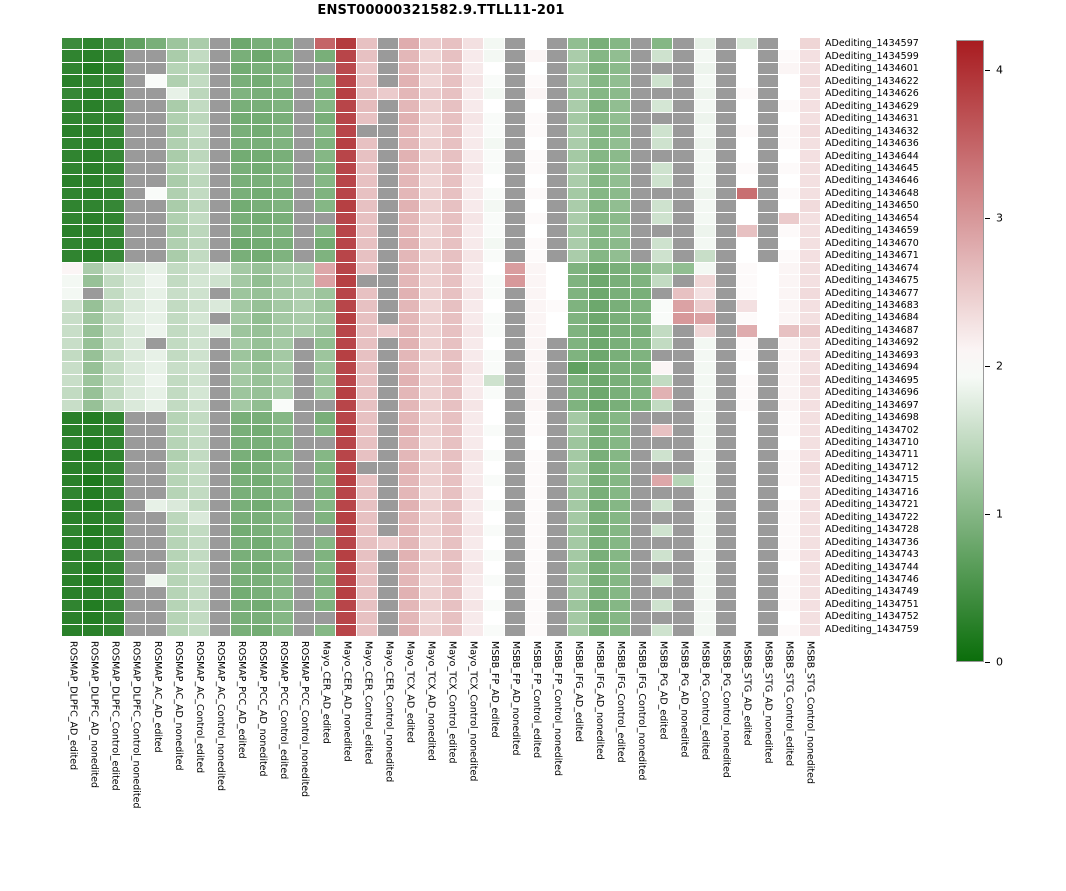 Image resolution: width=1066 pixels, height=891 pixels. I want to click on column-label: ROSMAP_DLPFC_Control_nonedited, so click(135, 763).